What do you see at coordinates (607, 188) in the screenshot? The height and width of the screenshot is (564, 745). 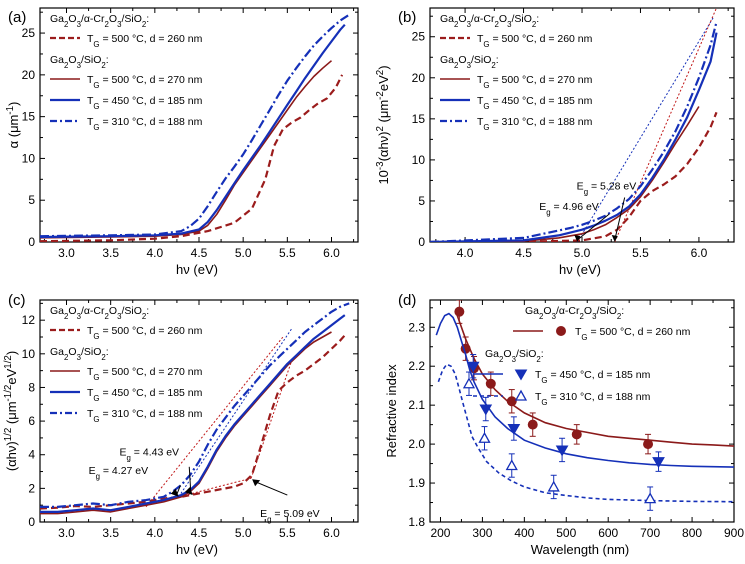 I see `eg-annotation: Eg = 5.28 eV` at bounding box center [607, 188].